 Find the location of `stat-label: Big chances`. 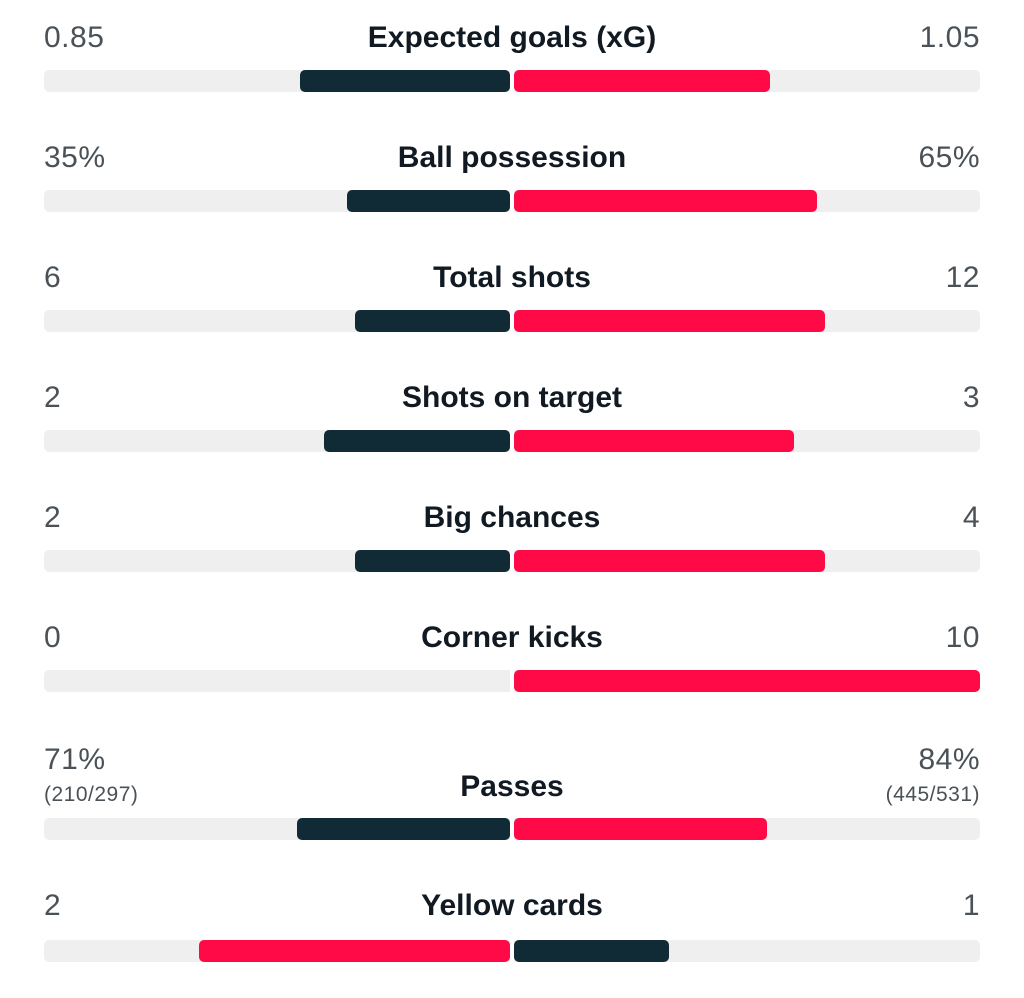

stat-label: Big chances is located at coordinates (512, 517).